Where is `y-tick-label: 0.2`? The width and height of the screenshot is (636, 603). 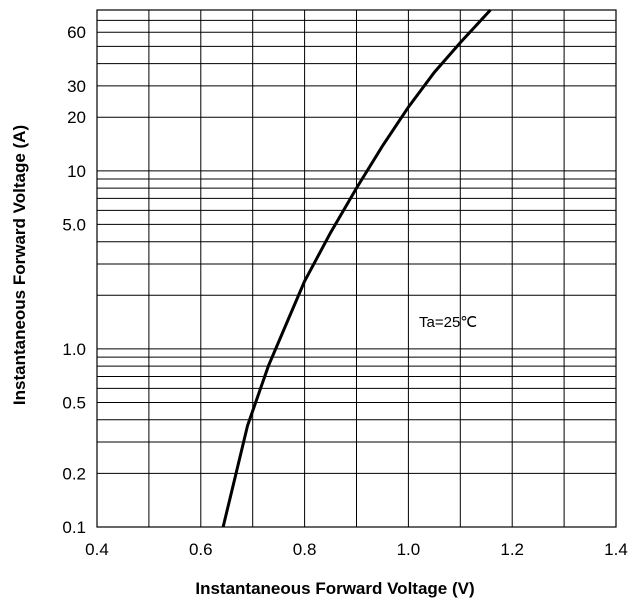
y-tick-label: 0.2 is located at coordinates (74, 473).